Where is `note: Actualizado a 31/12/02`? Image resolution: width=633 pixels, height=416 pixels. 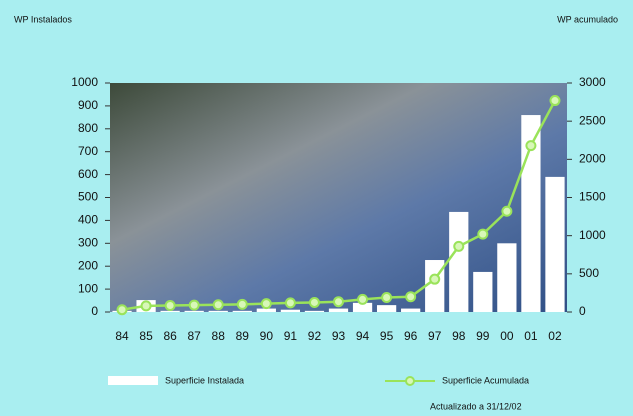
note: Actualizado a 31/12/02 is located at coordinates (476, 406).